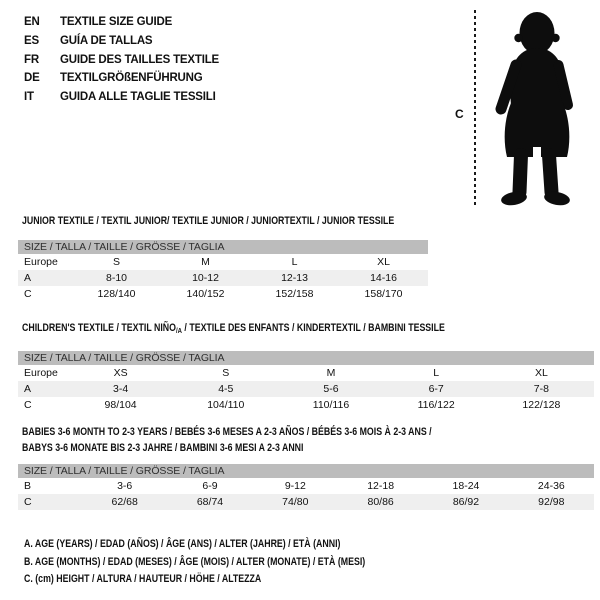 The height and width of the screenshot is (600, 600). What do you see at coordinates (466, 486) in the screenshot?
I see `size-cell: 18-24` at bounding box center [466, 486].